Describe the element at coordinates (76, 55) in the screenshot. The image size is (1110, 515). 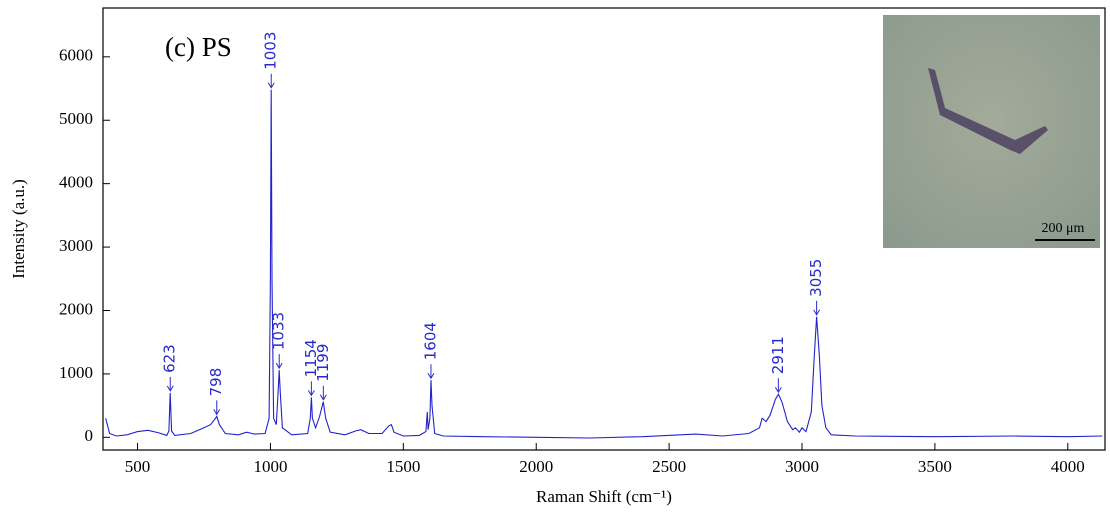
I see `y-tick-label: 6000` at that location.